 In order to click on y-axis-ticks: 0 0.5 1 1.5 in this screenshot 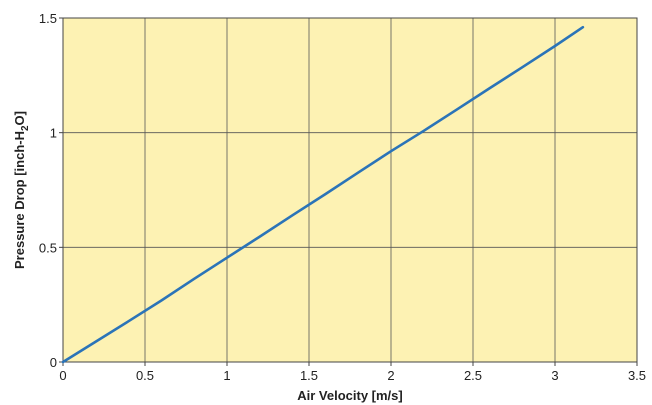, I will do `click(51, 190)`.